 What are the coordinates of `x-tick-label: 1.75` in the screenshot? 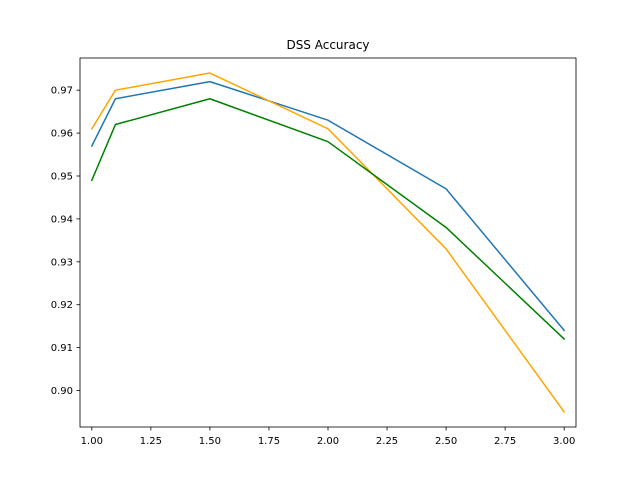 It's located at (269, 441).